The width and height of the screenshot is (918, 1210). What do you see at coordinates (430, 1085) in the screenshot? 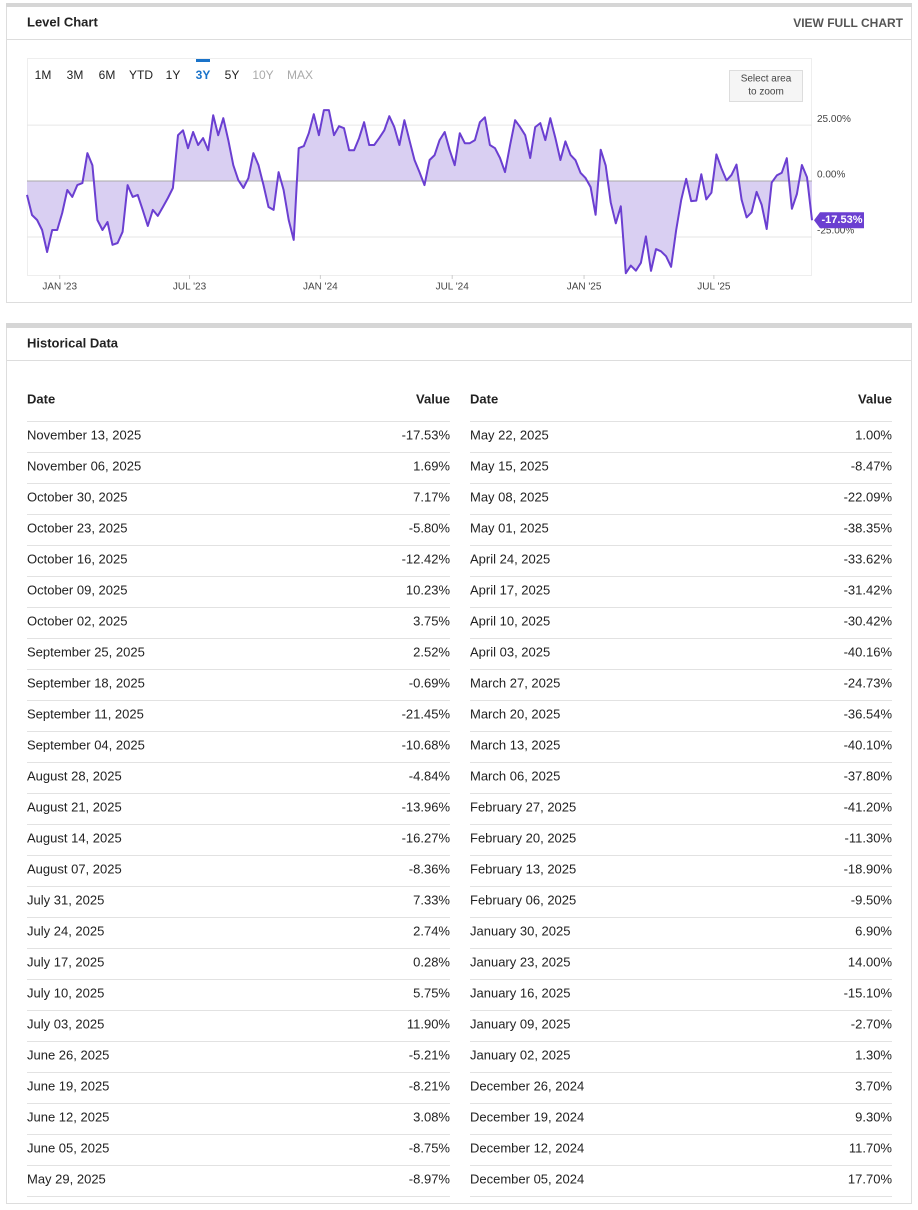
I see `value-cell: -8.21%` at bounding box center [430, 1085].